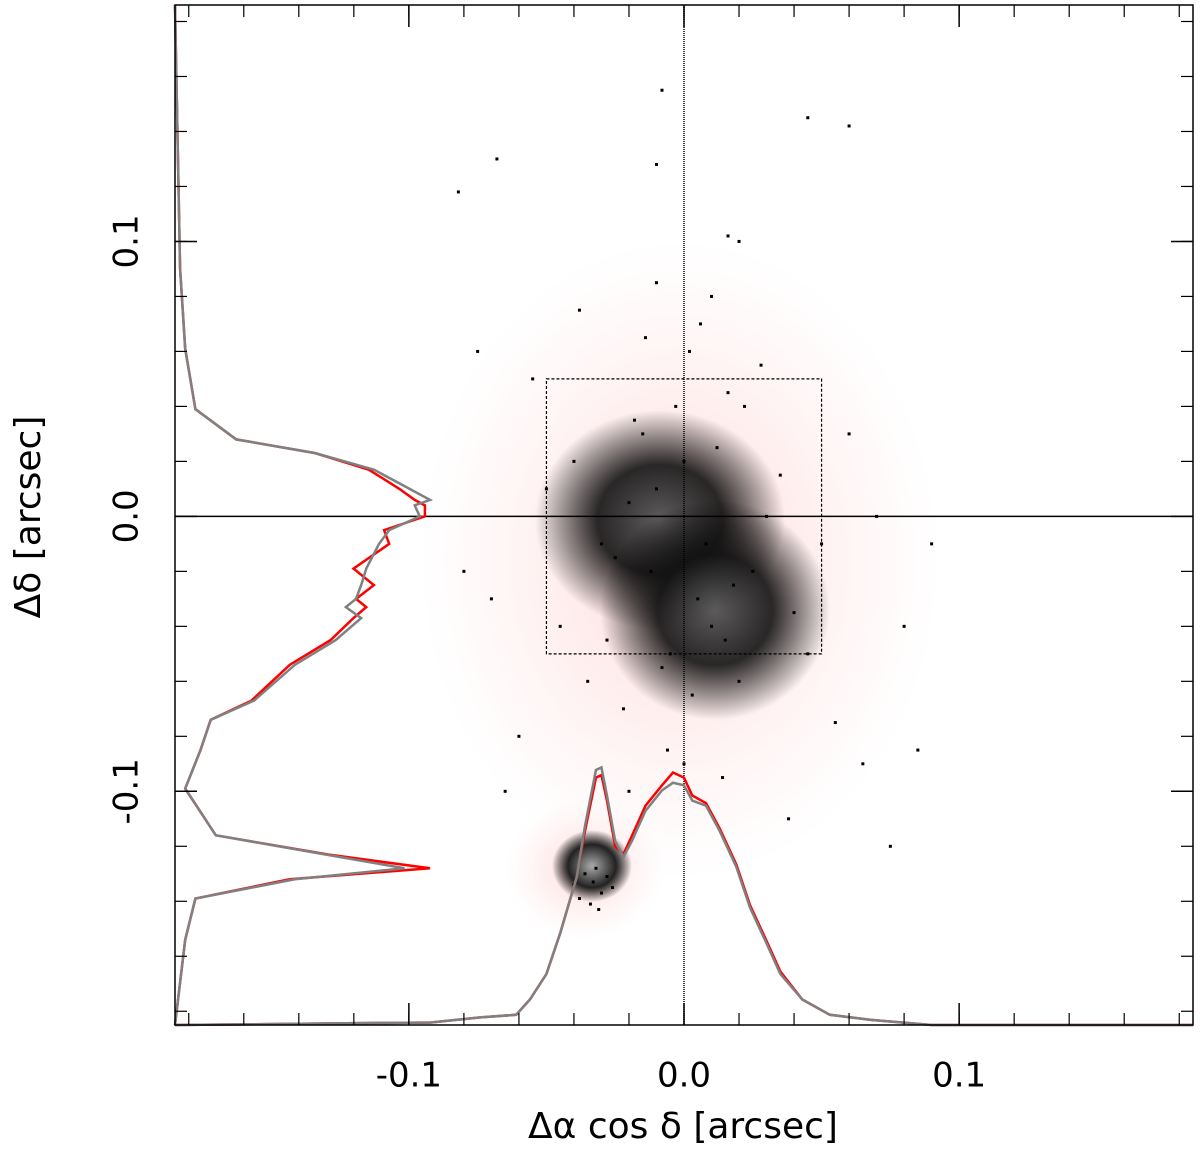  I want to click on y-tick-label: 0.0, so click(127, 516).